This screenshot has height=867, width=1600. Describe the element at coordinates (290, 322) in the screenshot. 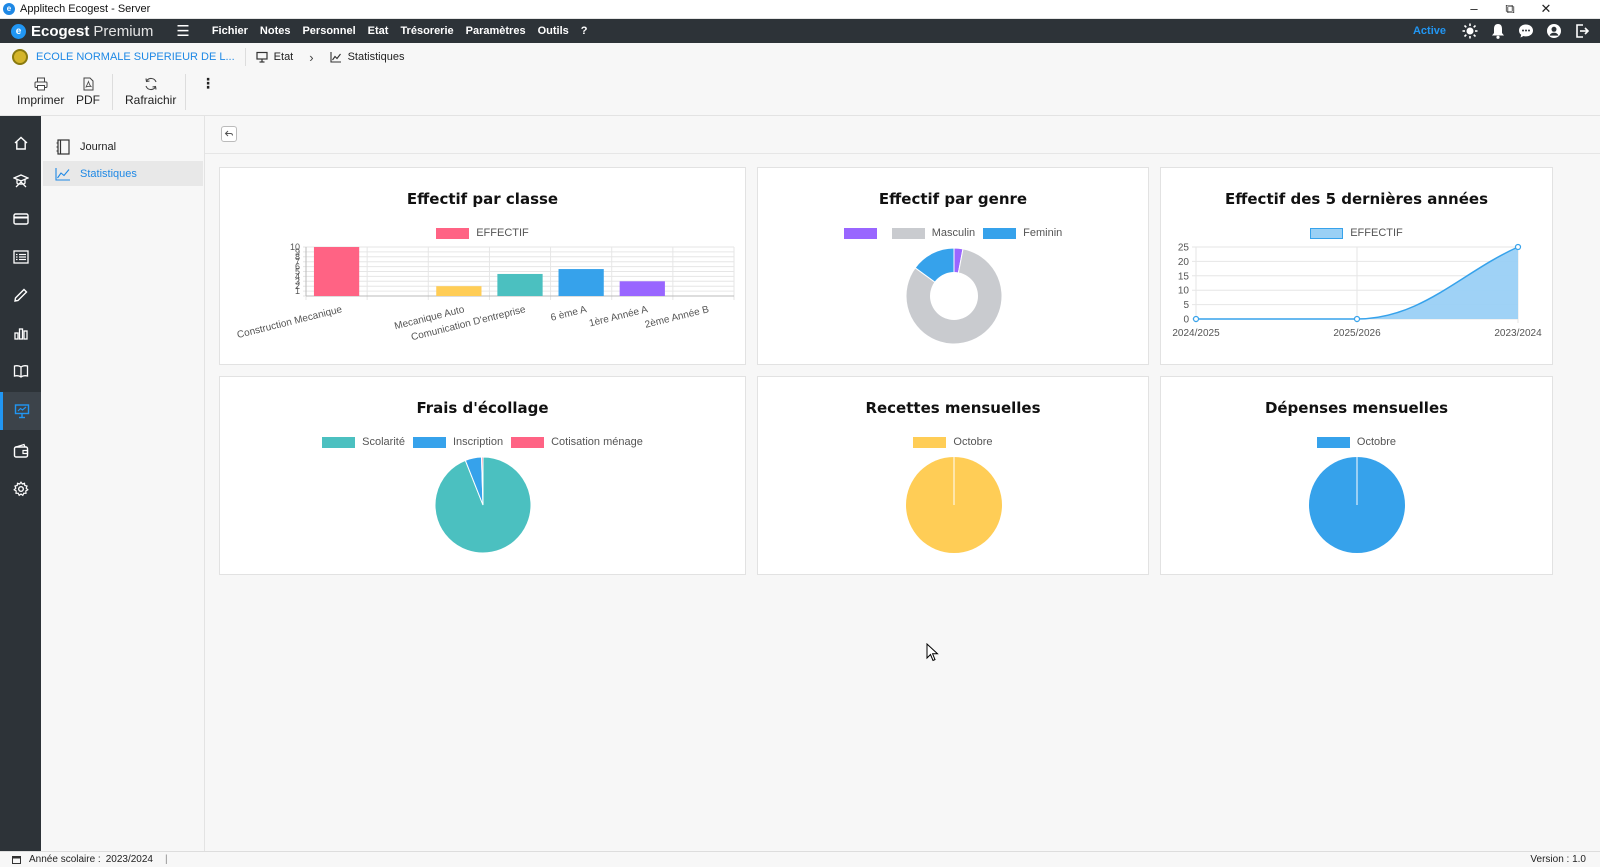

I see `x-tick-label: Construction Mecanique` at that location.